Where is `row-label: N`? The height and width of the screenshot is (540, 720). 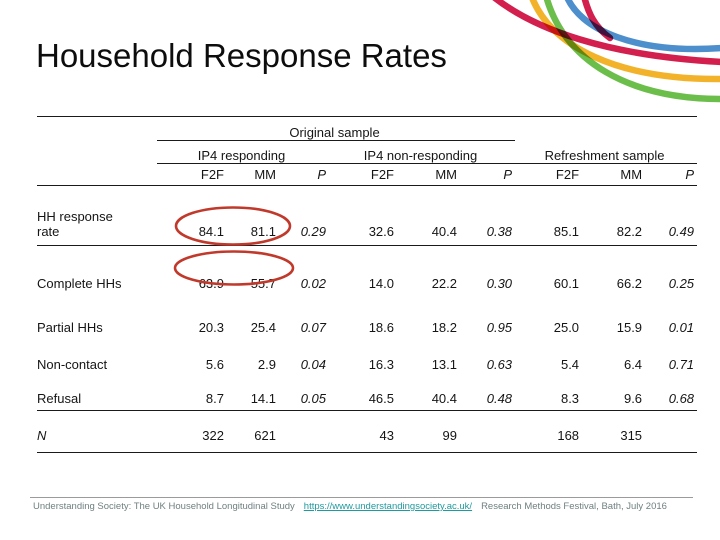
row-label: N is located at coordinates (97, 431).